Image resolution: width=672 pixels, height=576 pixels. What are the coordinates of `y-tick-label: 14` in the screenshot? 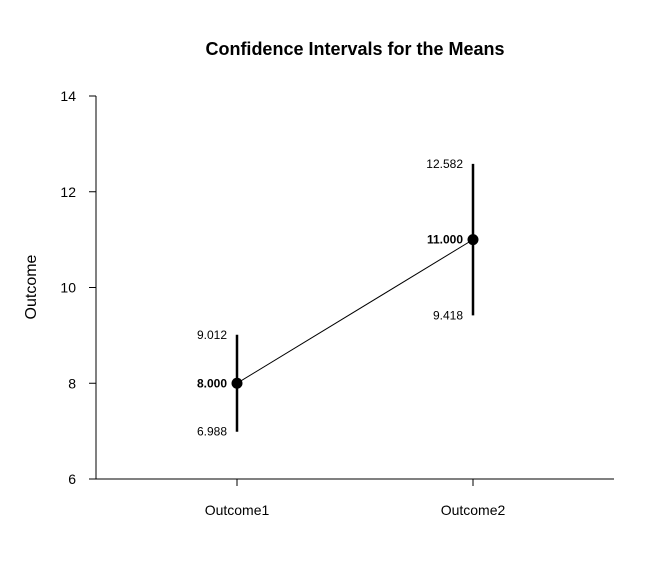 It's located at (68, 96).